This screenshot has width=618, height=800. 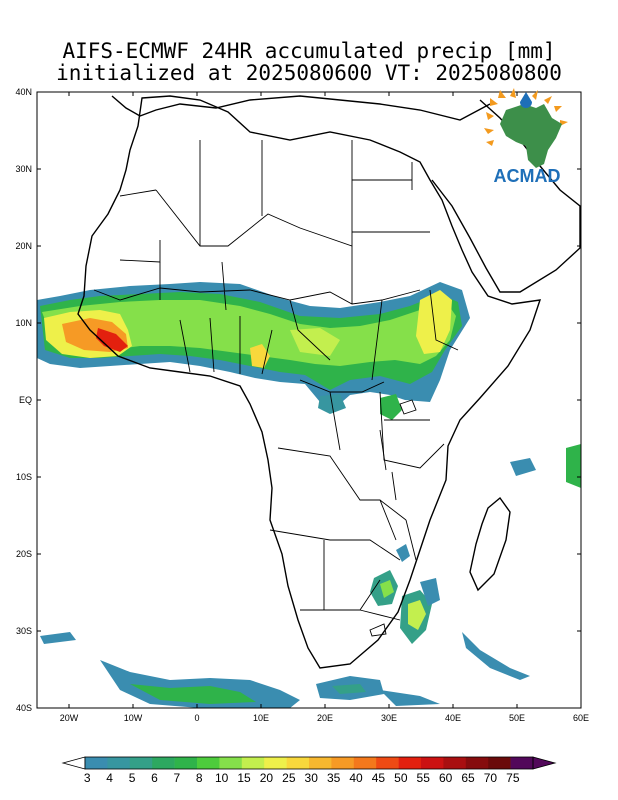 I want to click on lon-label-10w: 10W, so click(x=133, y=718).